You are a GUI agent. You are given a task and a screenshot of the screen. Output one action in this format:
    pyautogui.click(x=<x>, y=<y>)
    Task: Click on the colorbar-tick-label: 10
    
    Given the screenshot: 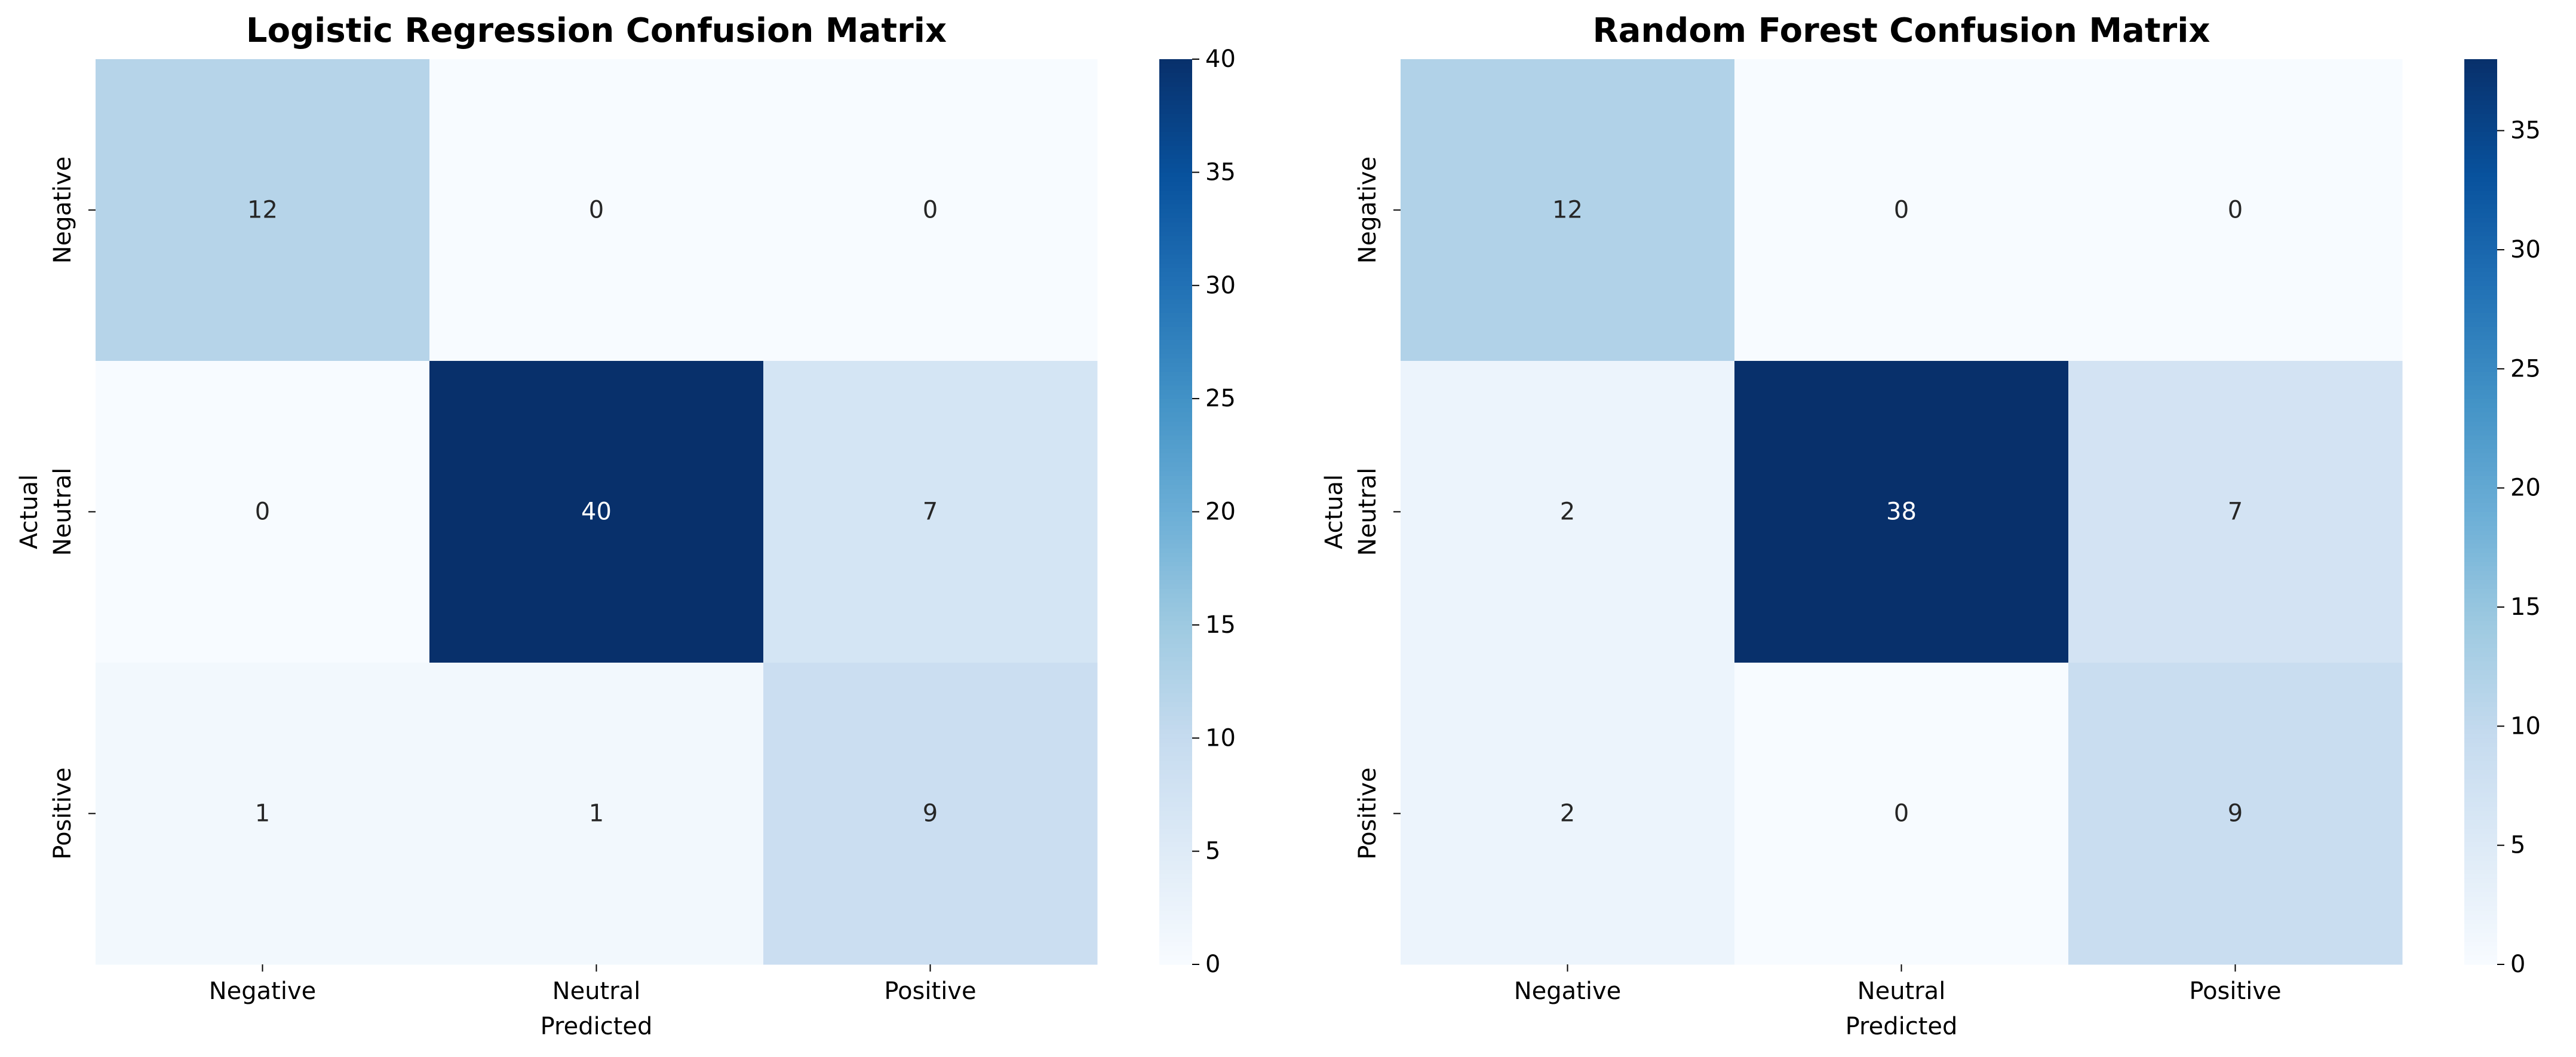 What is the action you would take?
    pyautogui.click(x=1220, y=738)
    